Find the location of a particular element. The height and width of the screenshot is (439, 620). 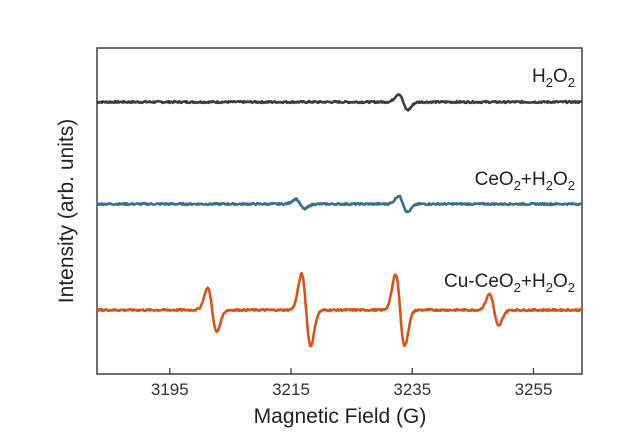

x-tick-label: 3195 is located at coordinates (170, 389).